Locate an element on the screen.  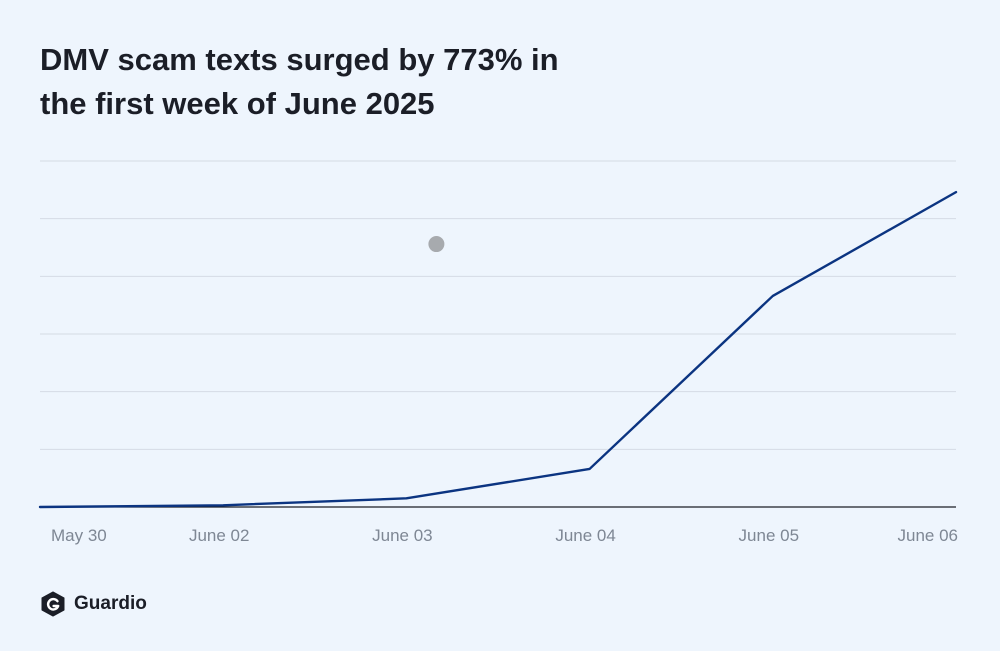
x-tick-label: June 02 is located at coordinates (219, 535).